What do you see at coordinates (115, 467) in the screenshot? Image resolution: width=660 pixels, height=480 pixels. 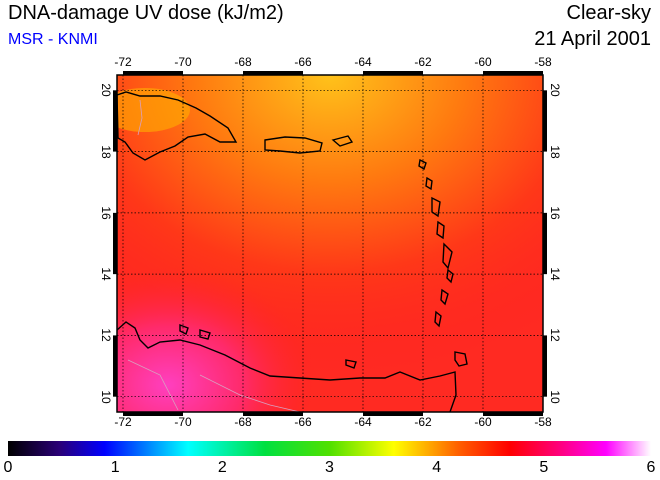 I see `colorbar-tick-label: 1` at bounding box center [115, 467].